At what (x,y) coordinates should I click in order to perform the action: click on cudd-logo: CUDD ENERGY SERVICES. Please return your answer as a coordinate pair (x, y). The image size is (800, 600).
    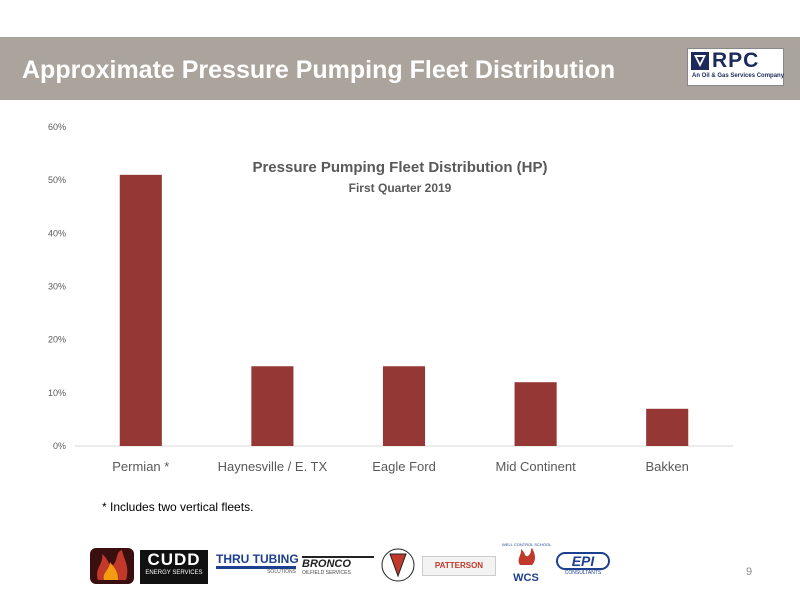
    Looking at the image, I should click on (174, 567).